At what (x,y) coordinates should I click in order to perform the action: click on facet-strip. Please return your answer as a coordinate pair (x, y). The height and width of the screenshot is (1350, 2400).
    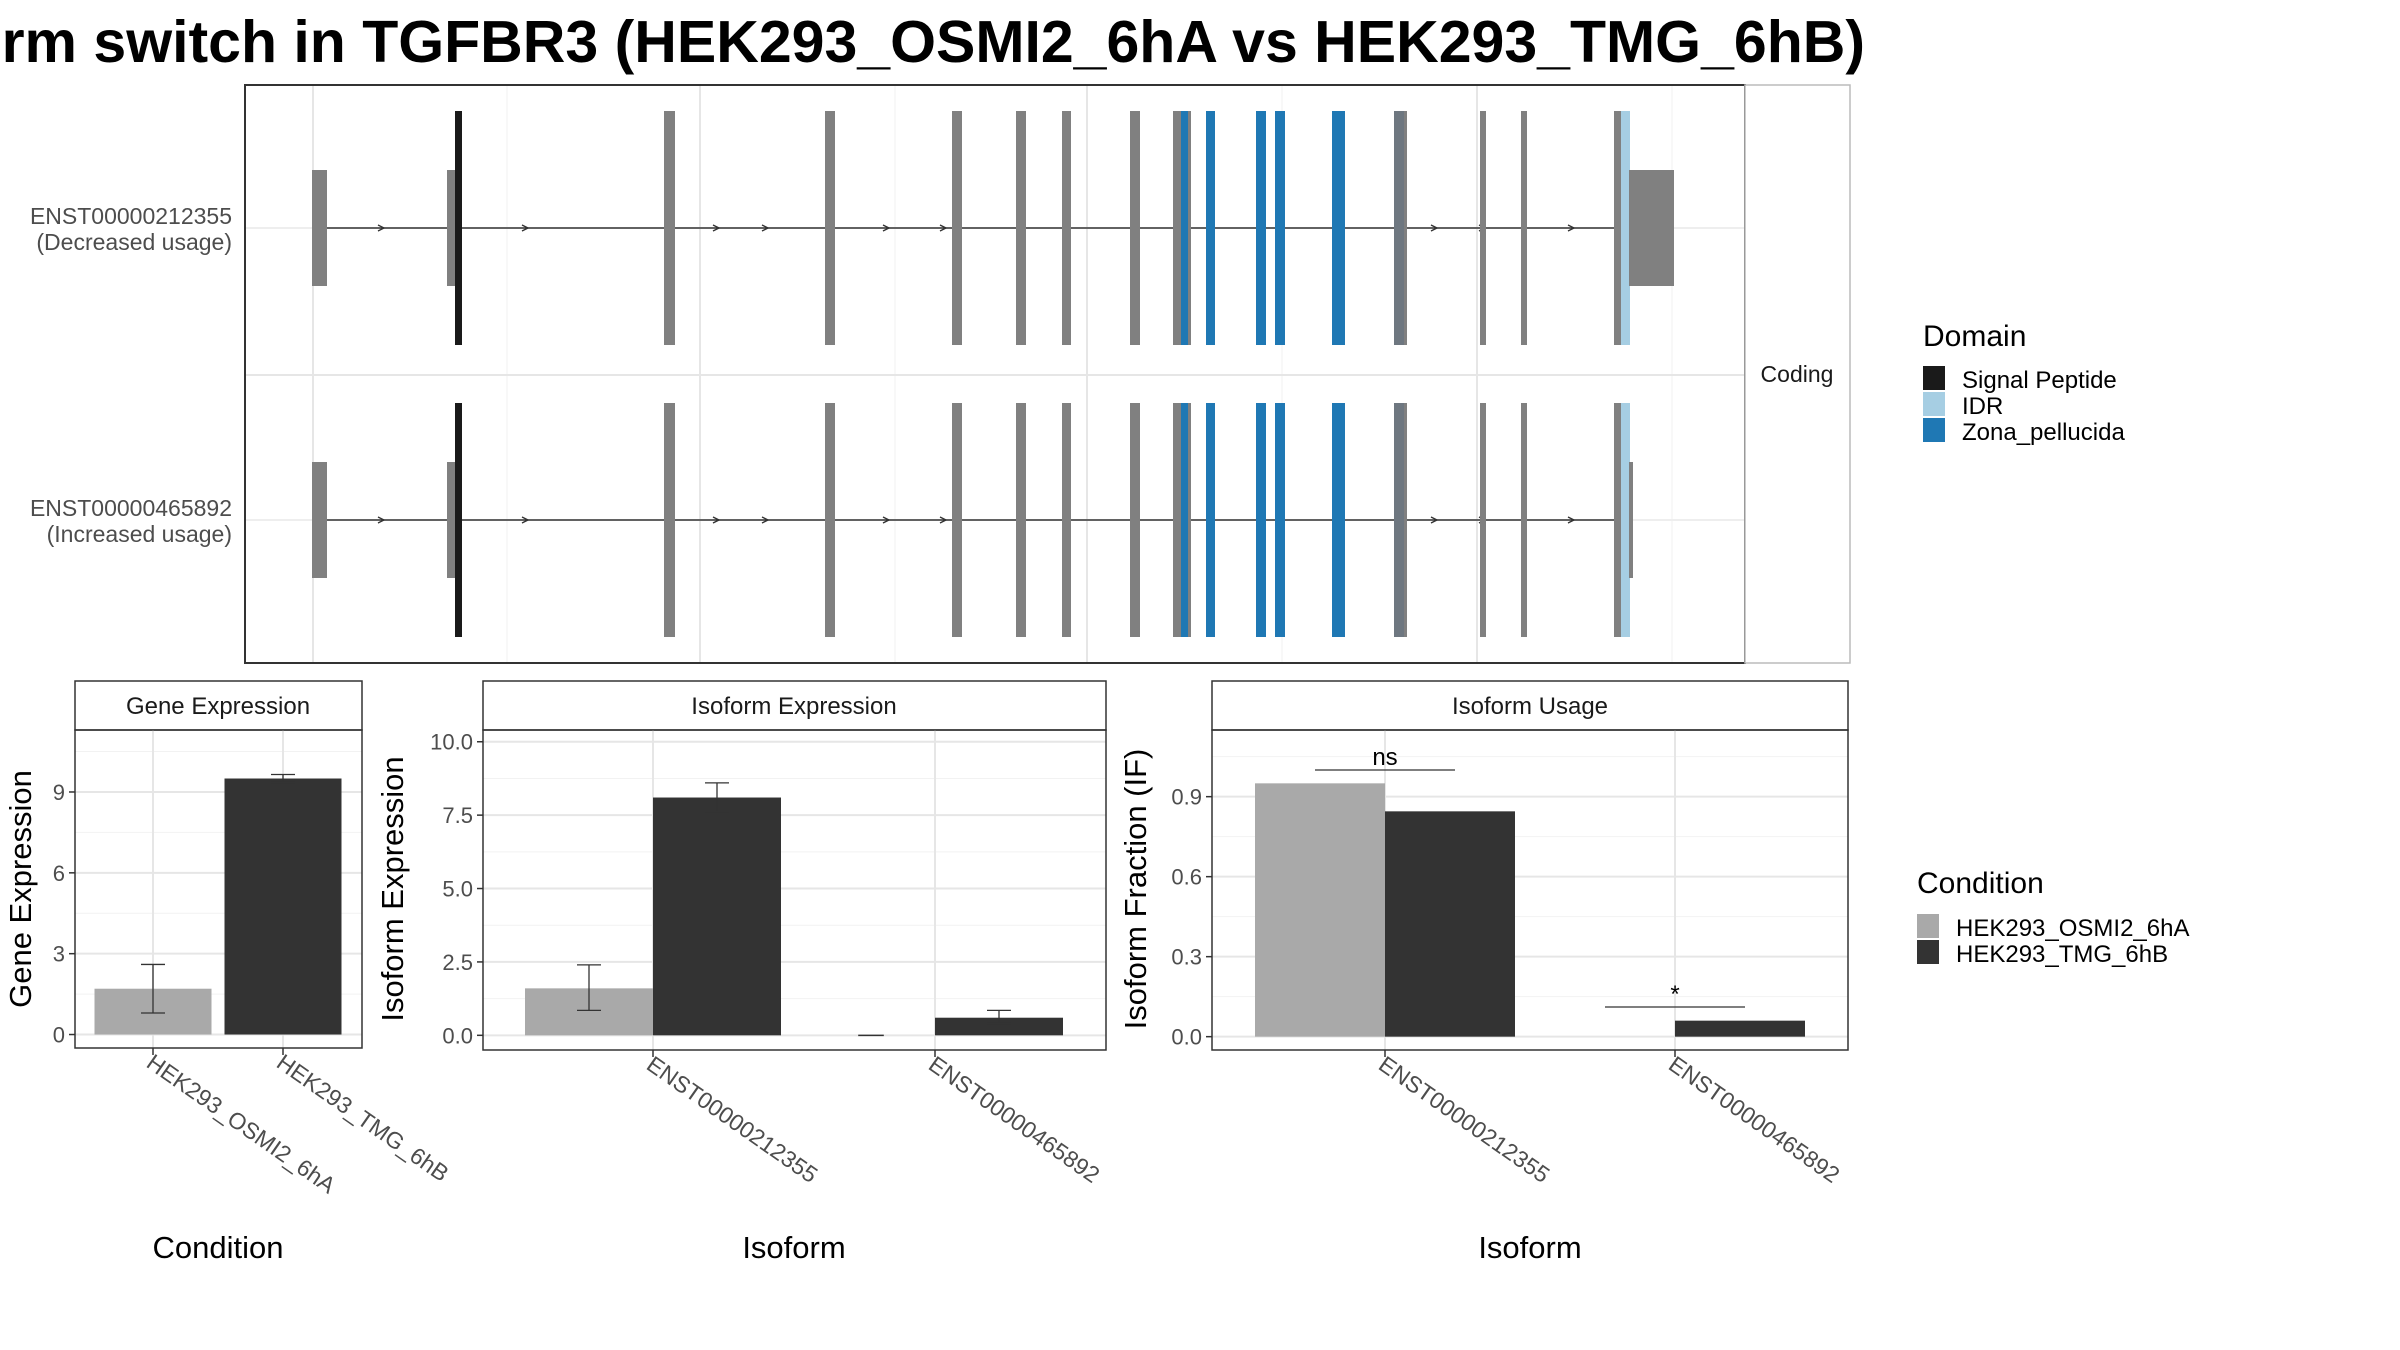
    Looking at the image, I should click on (1797, 374).